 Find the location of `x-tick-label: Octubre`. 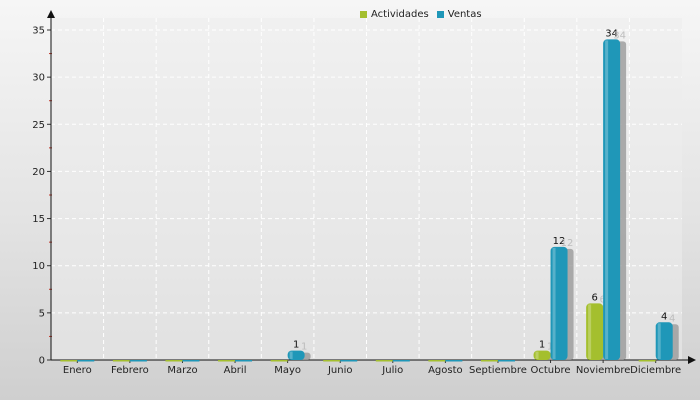

x-tick-label: Octubre is located at coordinates (551, 370).